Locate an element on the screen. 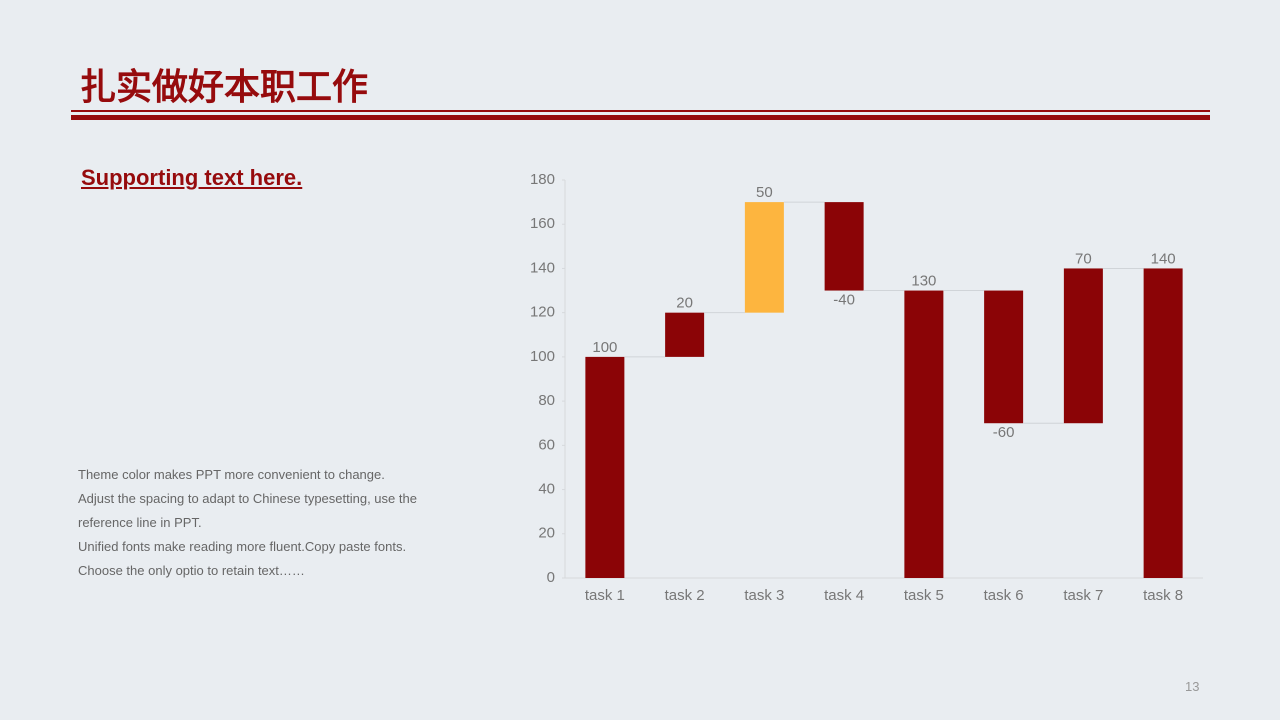  y-tick-label: 0 is located at coordinates (551, 577).